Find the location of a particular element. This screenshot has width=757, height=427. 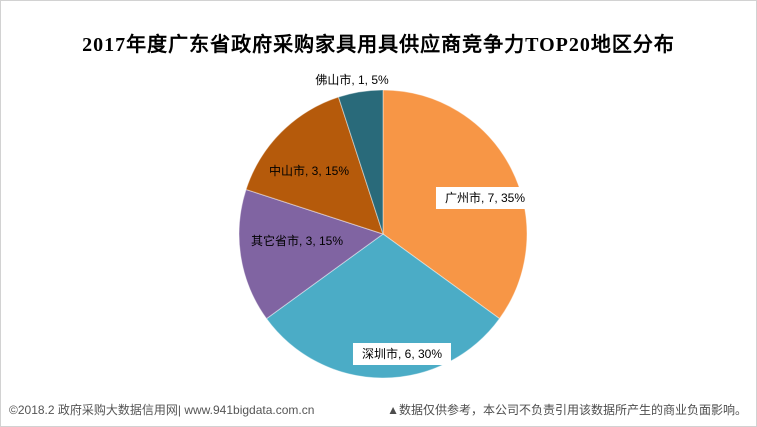

pie-label-zhongshan: 中山市, 3, 15% is located at coordinates (309, 171).